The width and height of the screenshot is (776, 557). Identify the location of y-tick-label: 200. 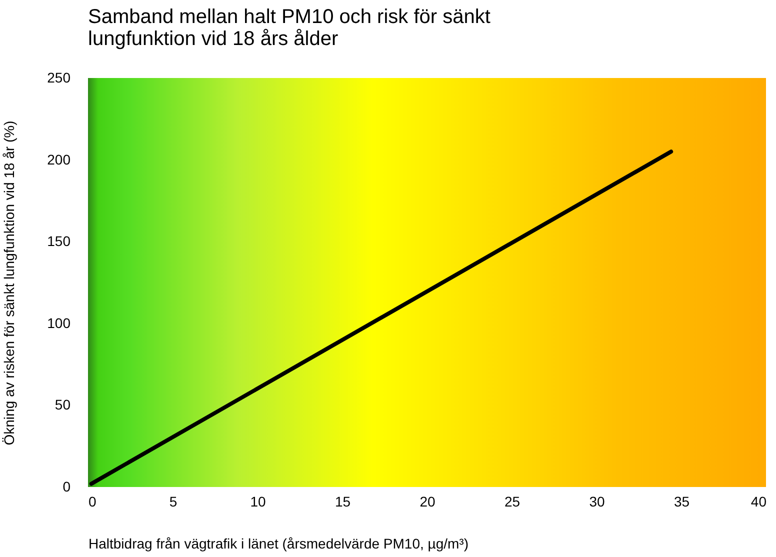
(59, 159).